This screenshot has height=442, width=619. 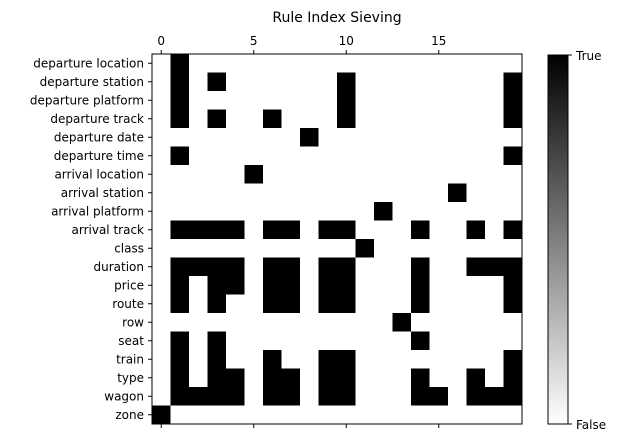 What do you see at coordinates (494, 341) in the screenshot?
I see `heatmap-cell-r15-c18` at bounding box center [494, 341].